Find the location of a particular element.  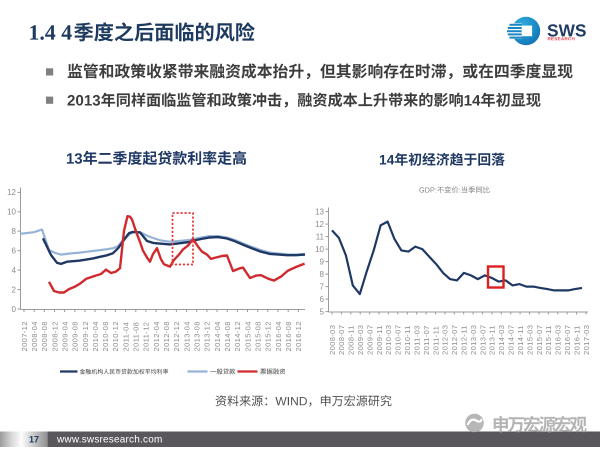

svg-text: 2010-12 is located at coordinates (115, 336).